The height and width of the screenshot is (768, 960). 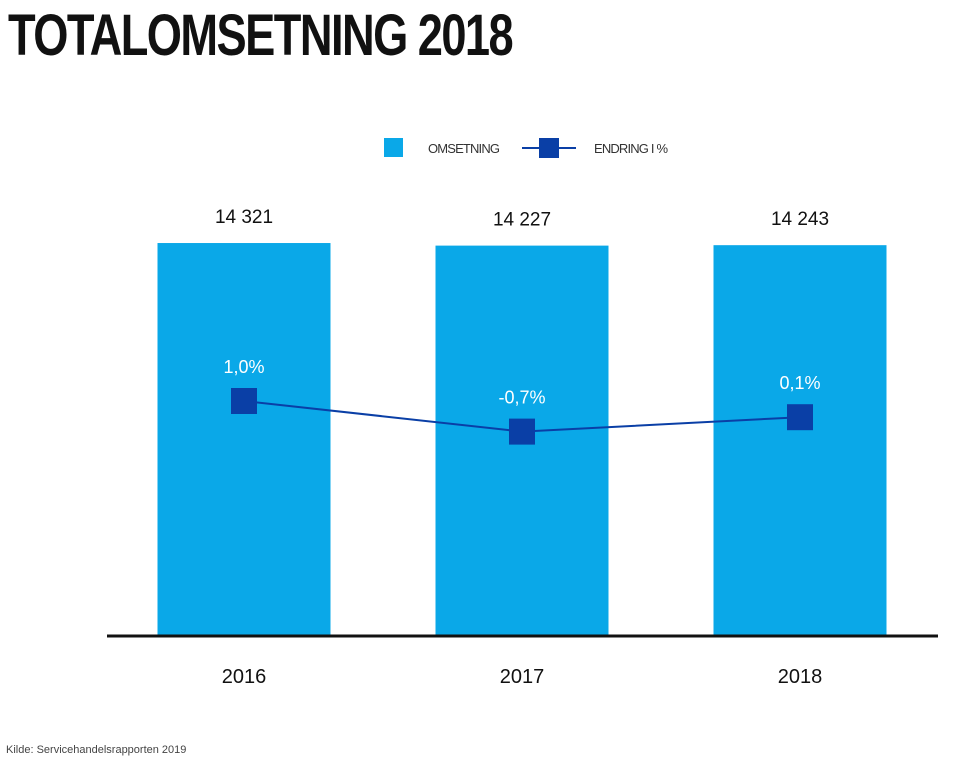 What do you see at coordinates (521, 398) in the screenshot?
I see `change-value-label: -0,7%` at bounding box center [521, 398].